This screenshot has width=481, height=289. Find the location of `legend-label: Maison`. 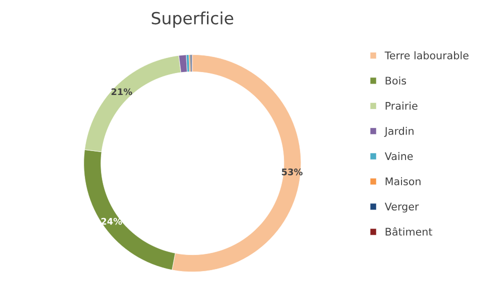

legend-label: Maison is located at coordinates (403, 181).